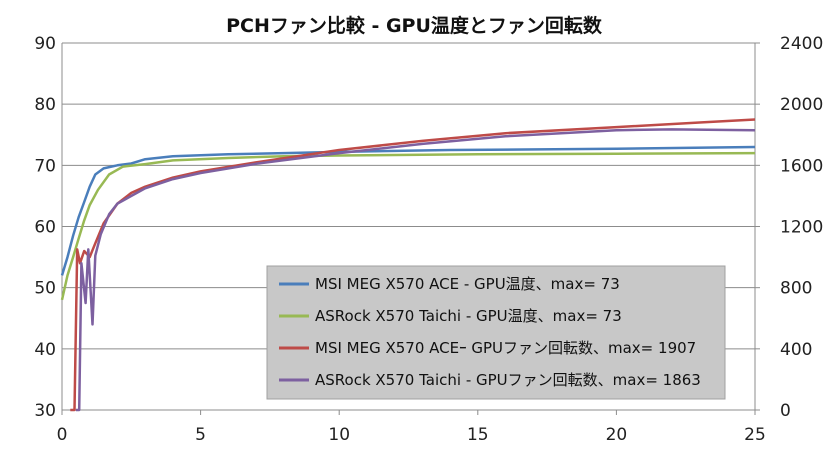  Describe the element at coordinates (617, 435) in the screenshot. I see `x-tick-label: 20` at that location.